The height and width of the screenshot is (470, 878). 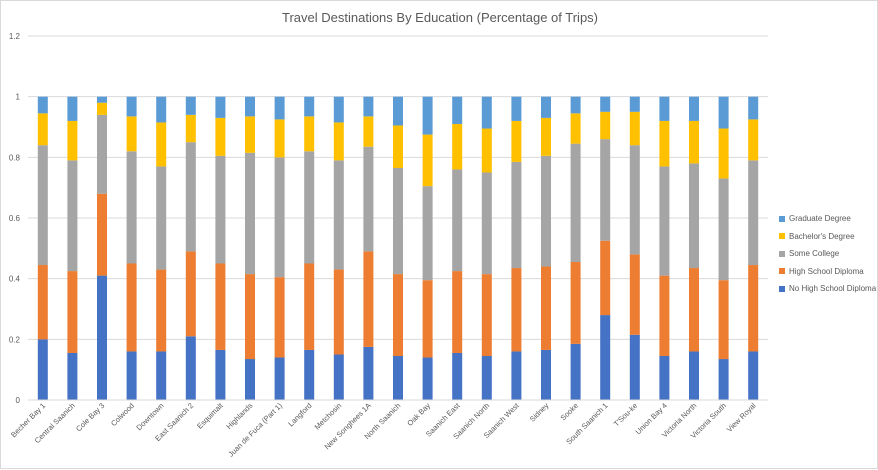 I want to click on legend-label: No High School Diploma, so click(x=833, y=289).